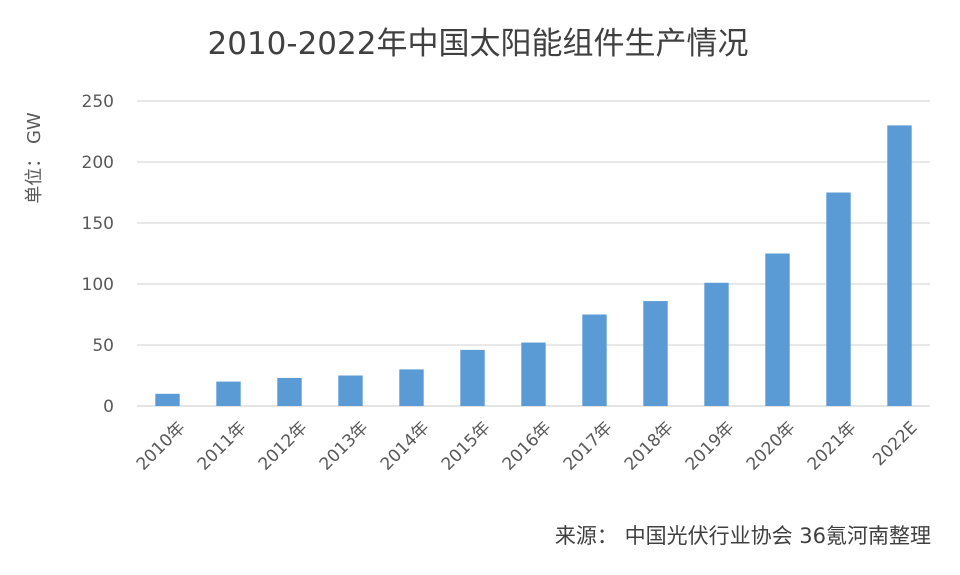  I want to click on x-tick-label: 2011年, so click(222, 446).